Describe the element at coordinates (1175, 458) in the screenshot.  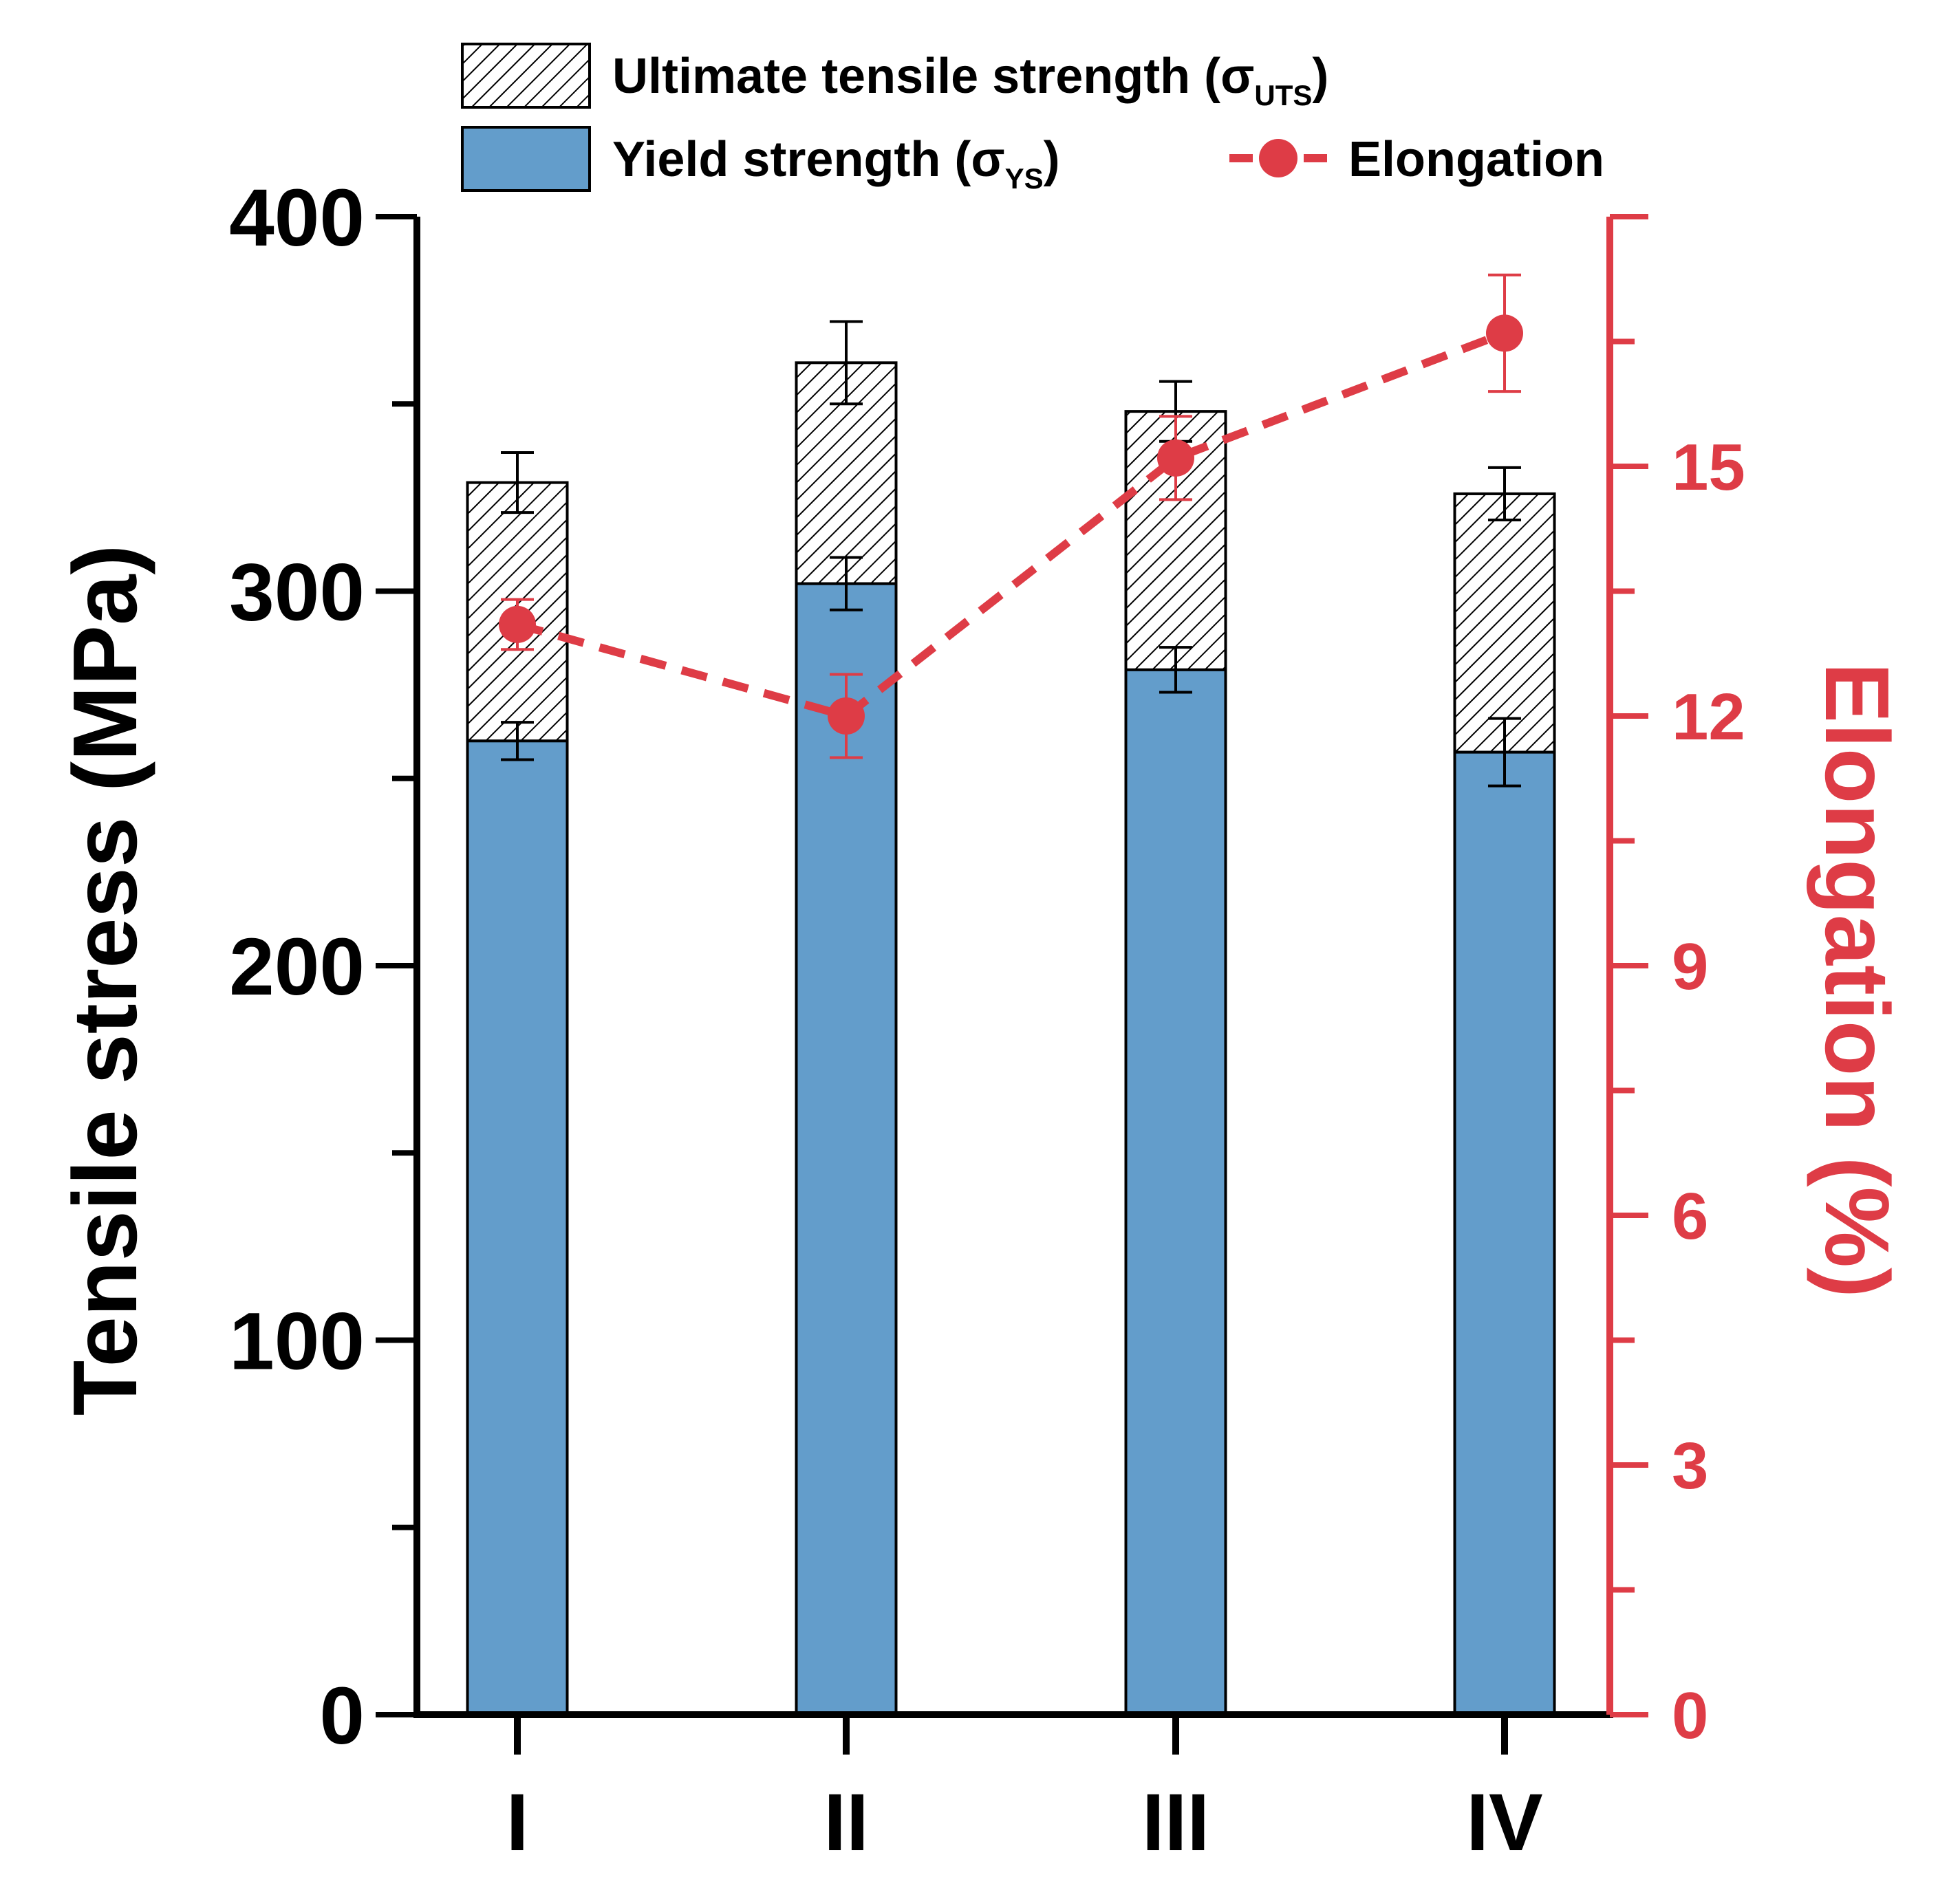
I see `elongation-point-III` at that location.